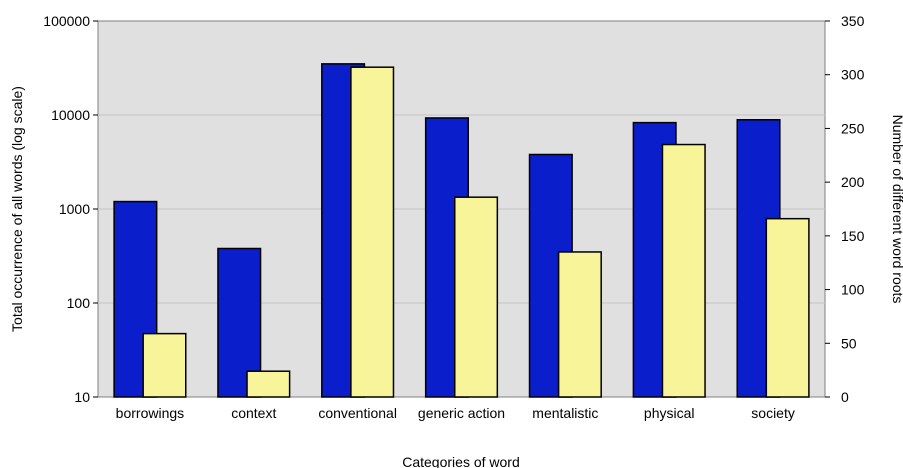  Describe the element at coordinates (461, 461) in the screenshot. I see `x-axis-label: Categories of word` at that location.